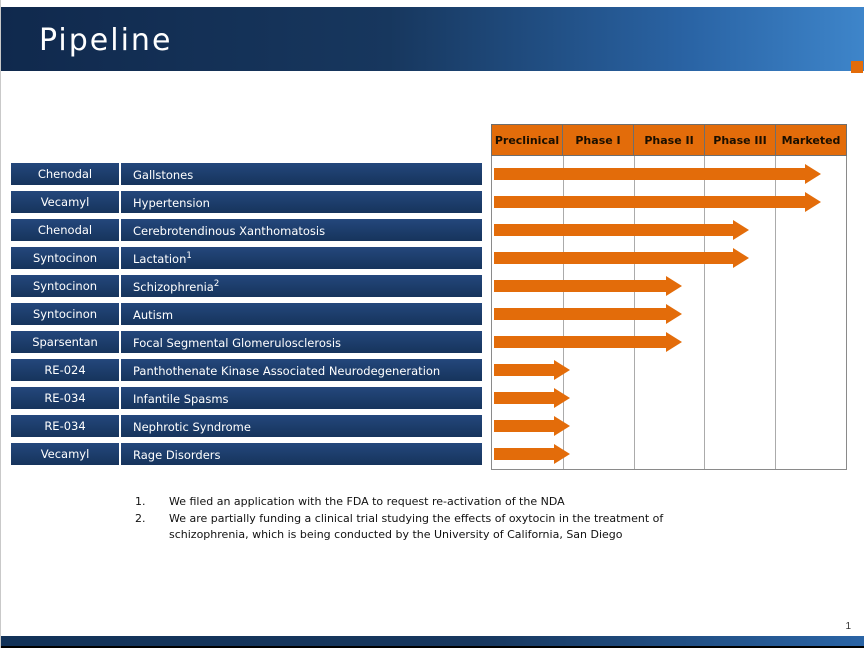 This screenshot has width=864, height=648. Describe the element at coordinates (163, 174) in the screenshot. I see `indication-text: Gallstones` at that location.